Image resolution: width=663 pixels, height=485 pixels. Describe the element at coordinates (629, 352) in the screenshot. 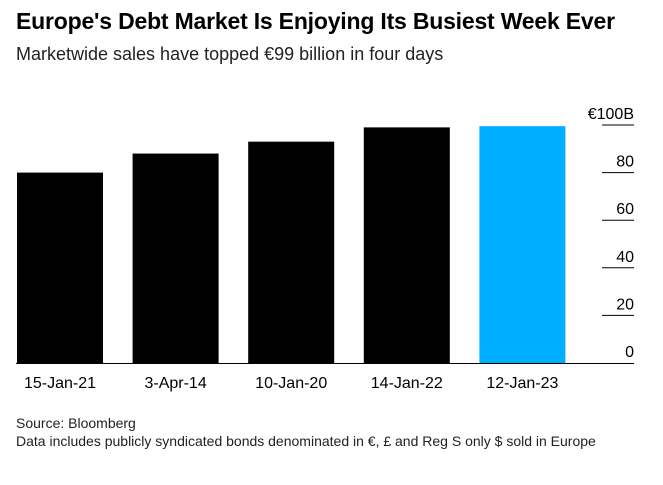

I see `y-tick-label: 0` at that location.